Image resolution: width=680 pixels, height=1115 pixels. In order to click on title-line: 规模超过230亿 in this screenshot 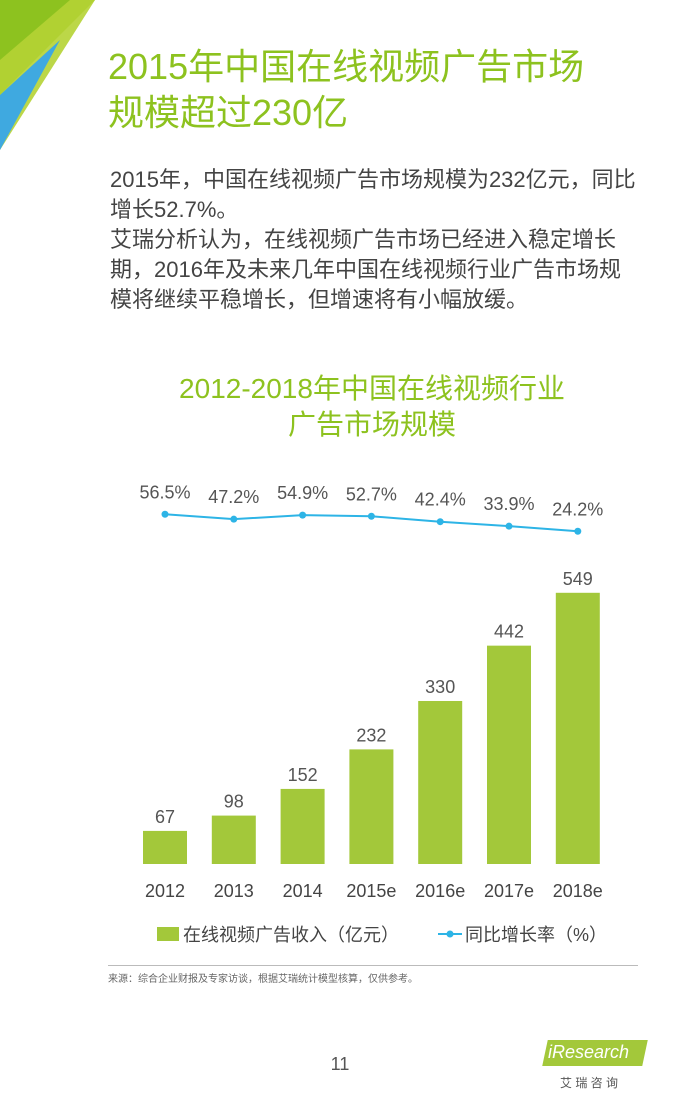, I will do `click(228, 112)`.